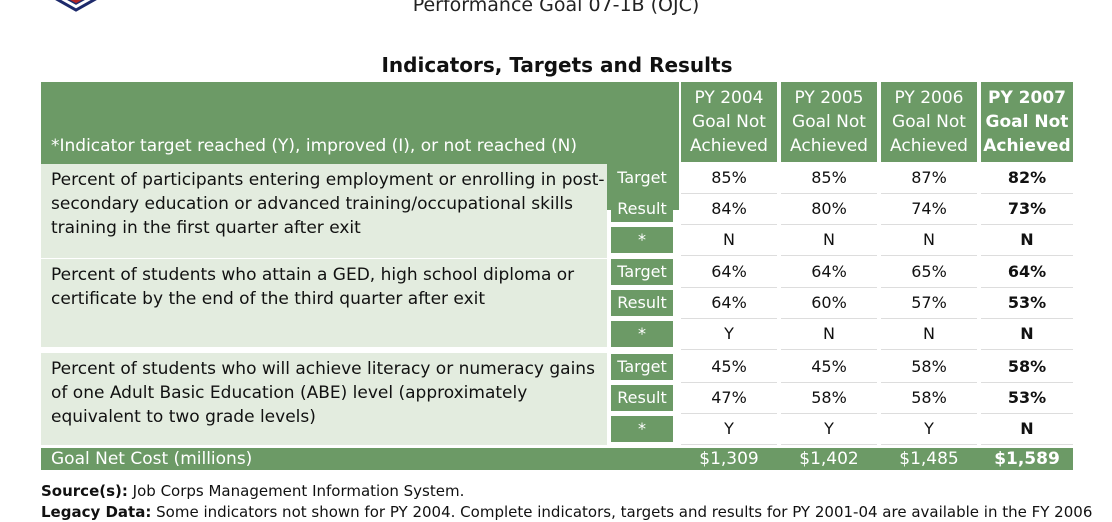  Describe the element at coordinates (729, 430) in the screenshot. I see `cell-g3-status-2004: Y` at that location.